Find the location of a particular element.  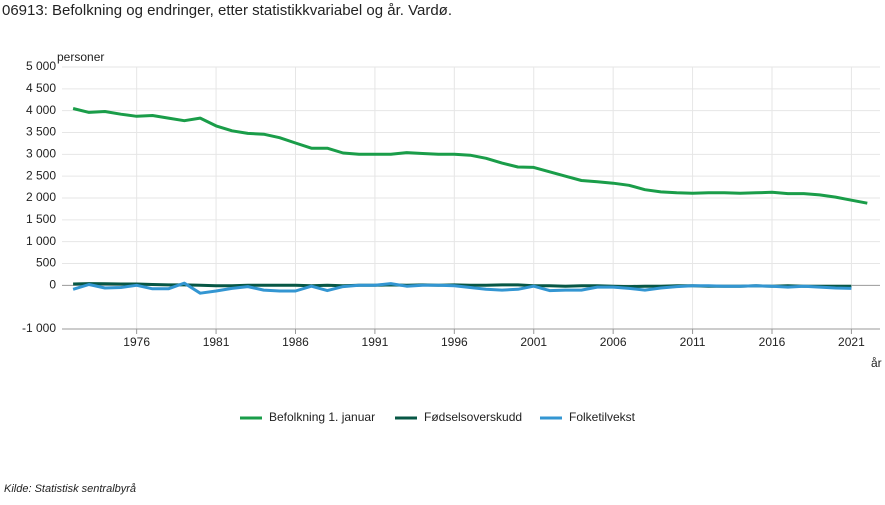

x-tick-label: 2011 is located at coordinates (693, 342).